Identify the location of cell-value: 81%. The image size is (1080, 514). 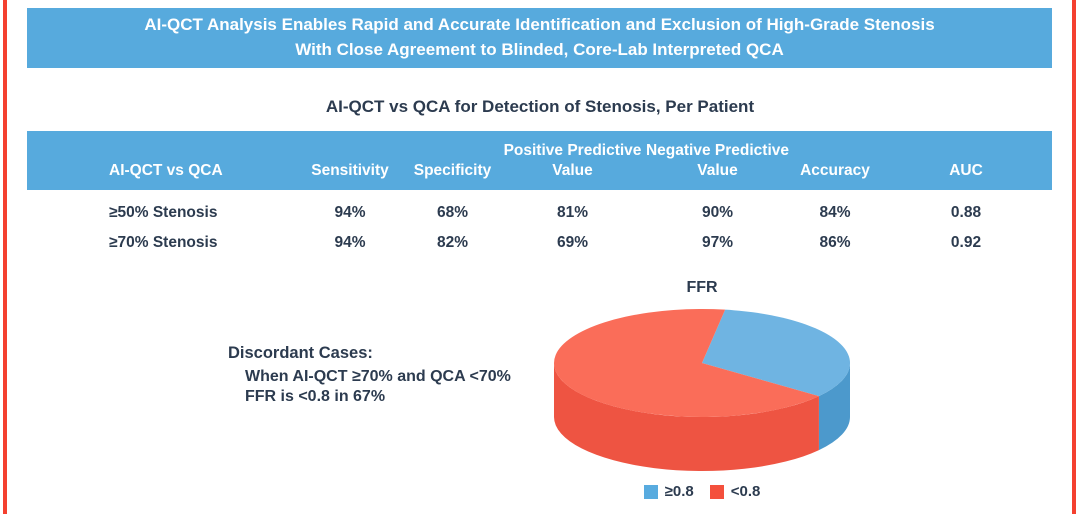
(572, 212).